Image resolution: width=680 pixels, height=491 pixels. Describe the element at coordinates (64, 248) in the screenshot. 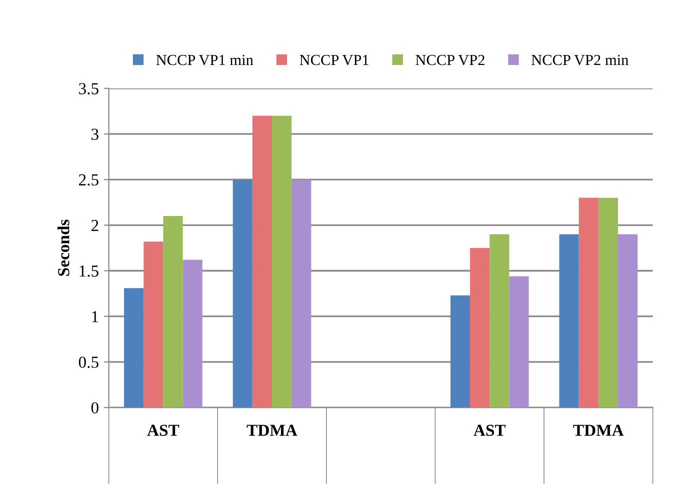

I see `y-axis-title: Seconds` at that location.